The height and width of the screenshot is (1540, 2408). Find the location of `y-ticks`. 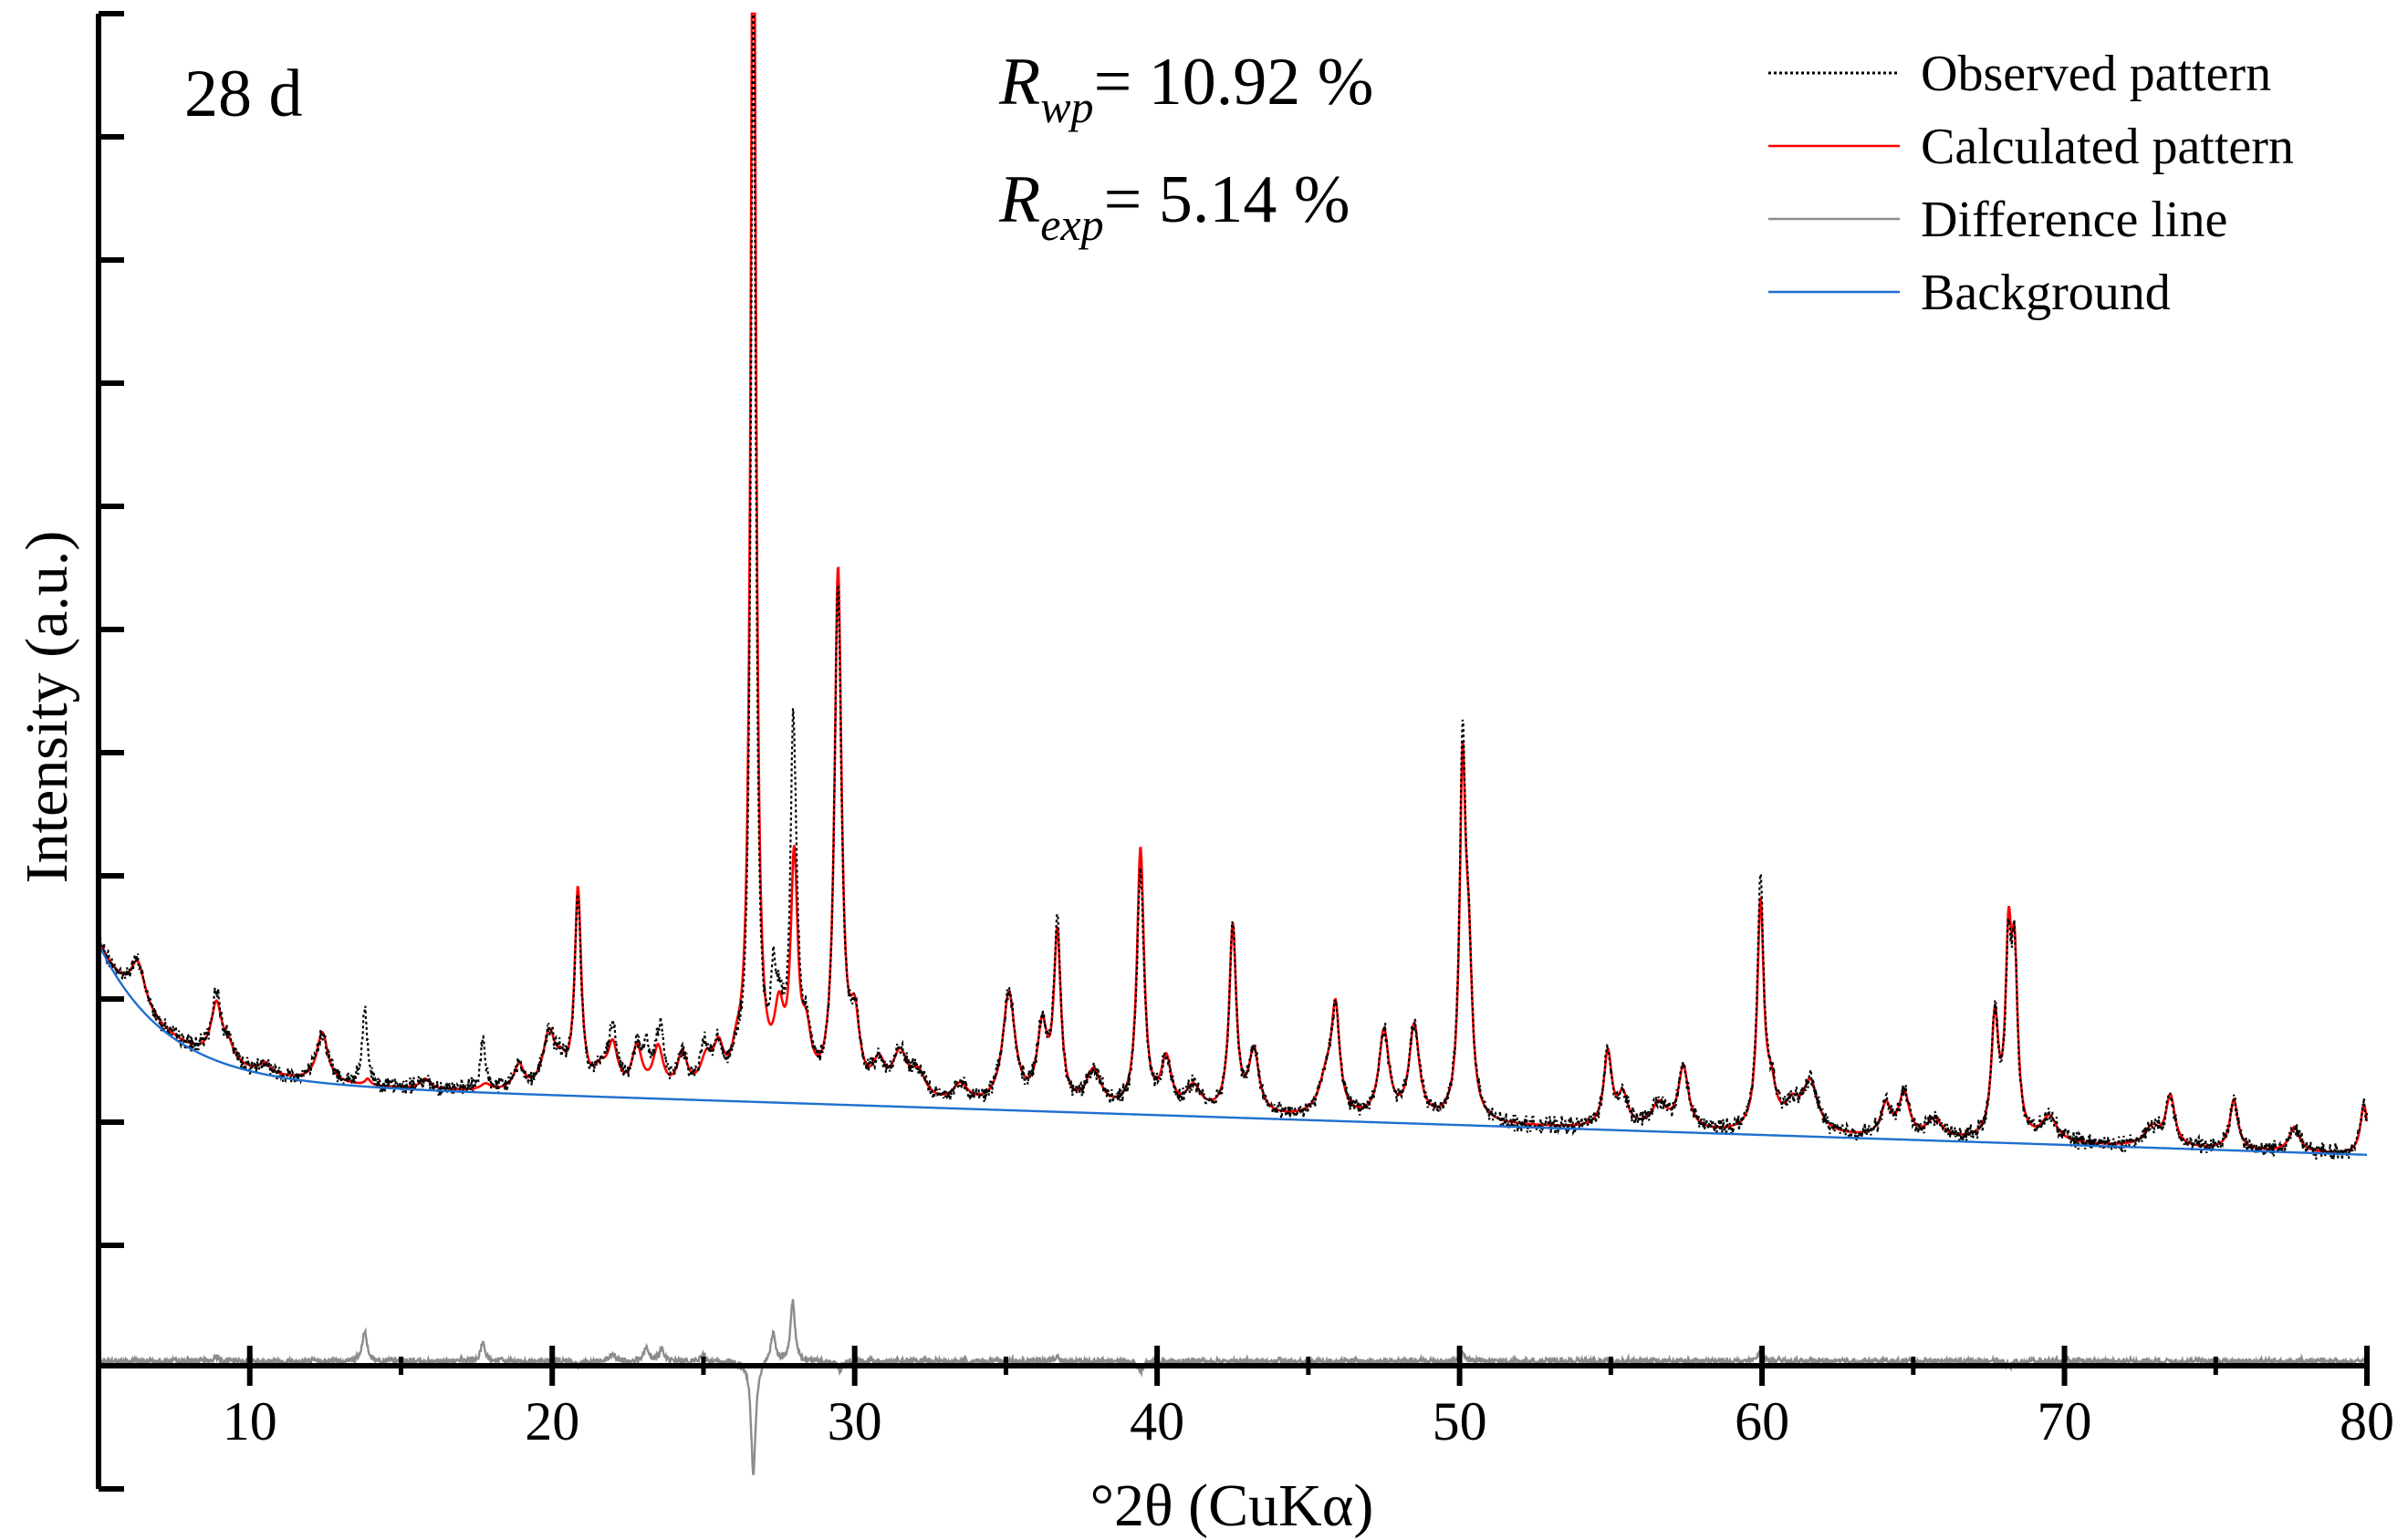

y-ticks is located at coordinates (111, 751).